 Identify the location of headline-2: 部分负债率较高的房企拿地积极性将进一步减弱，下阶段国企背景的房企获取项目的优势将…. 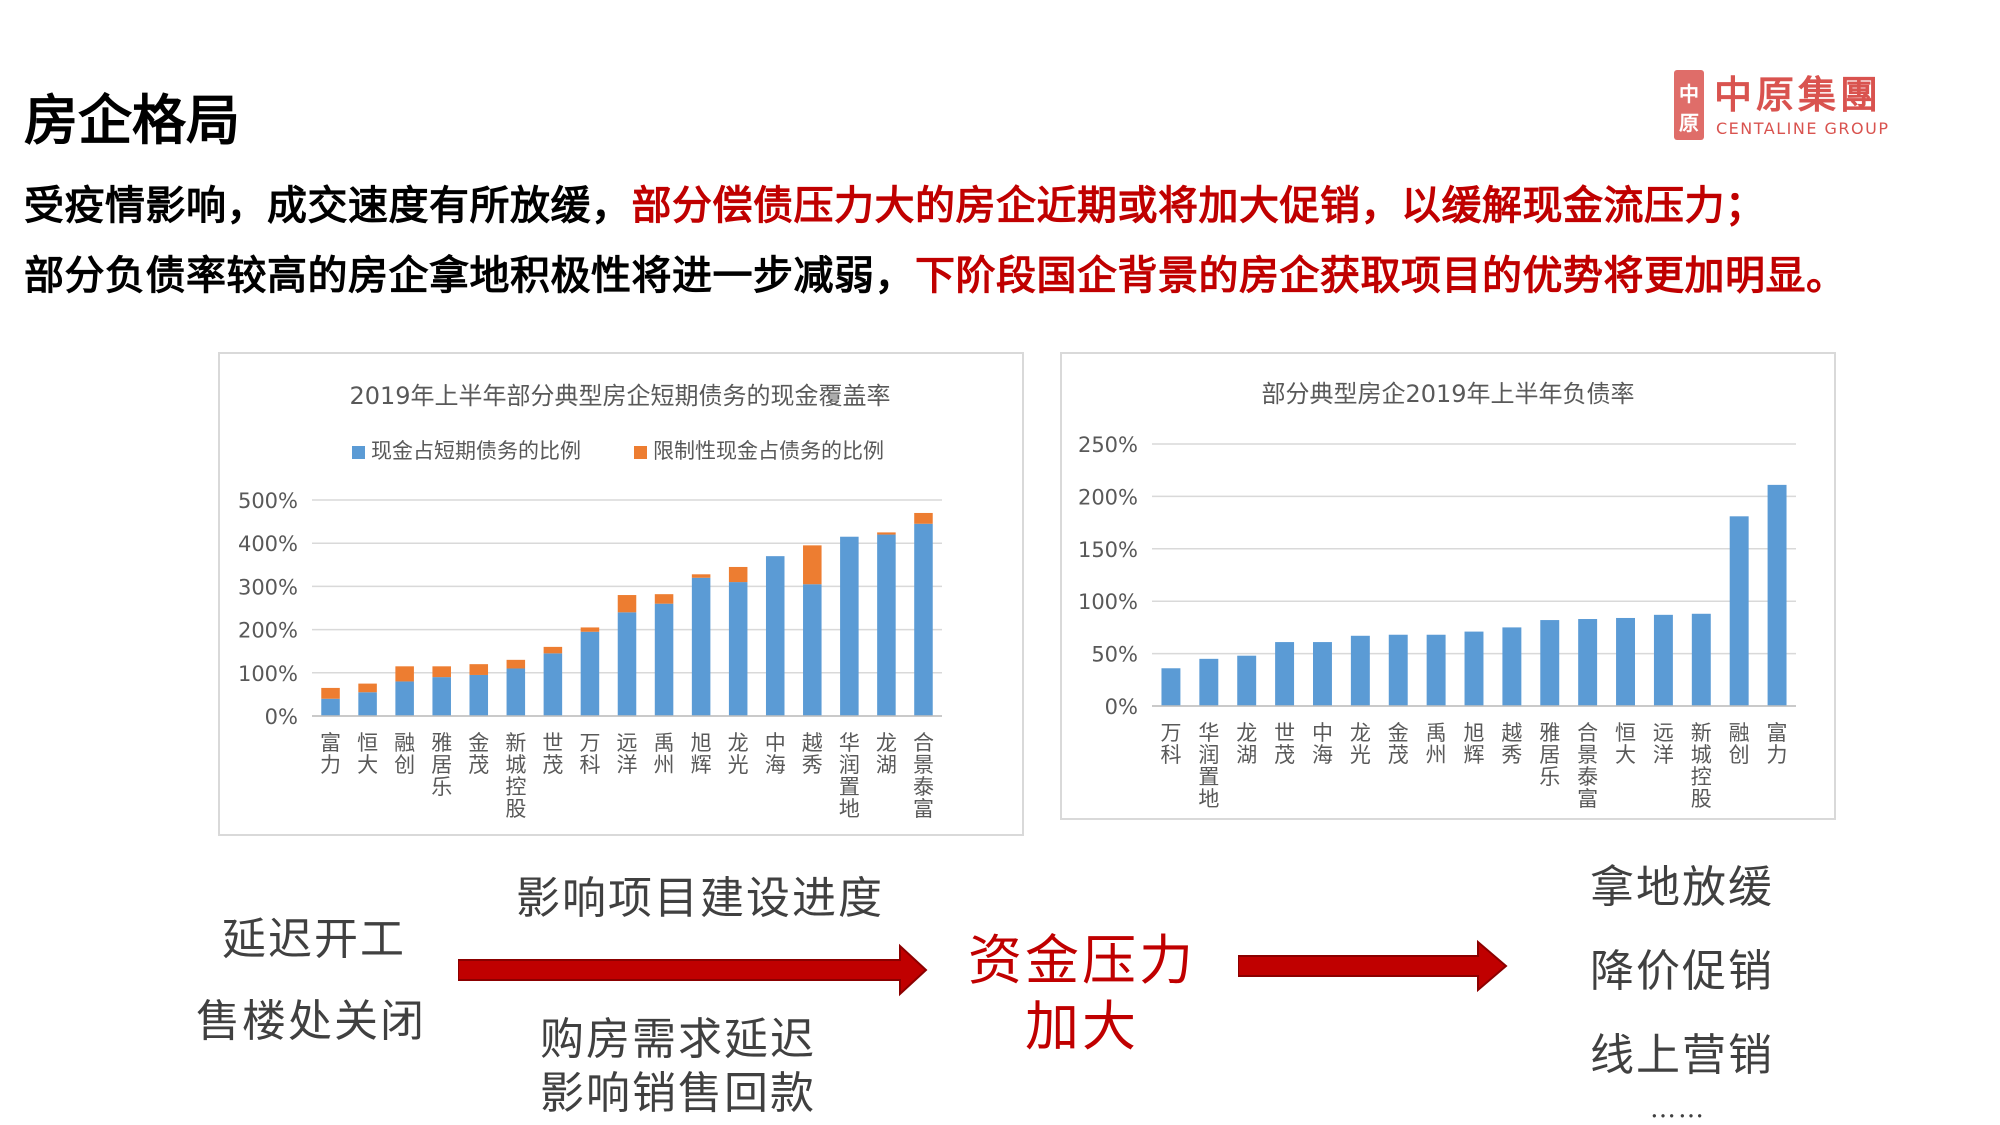
(935, 276).